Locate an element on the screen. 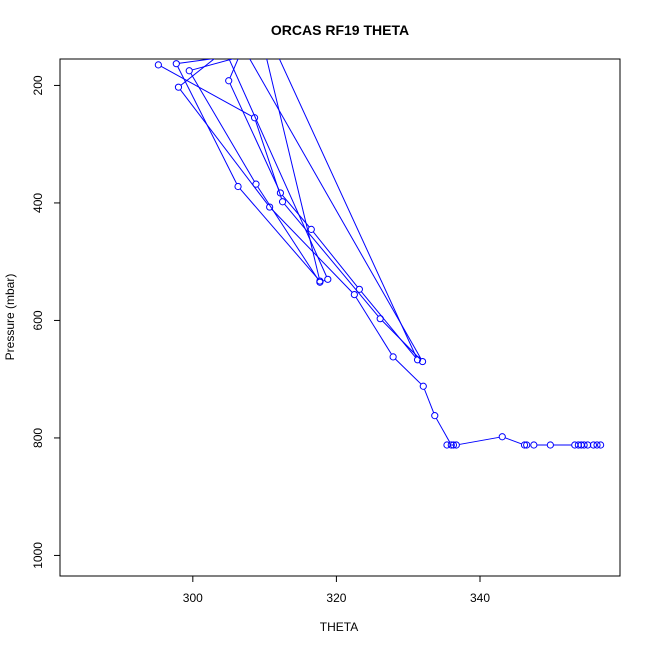 Image resolution: width=650 pixels, height=650 pixels. y-tick-label: 800 is located at coordinates (38, 438).